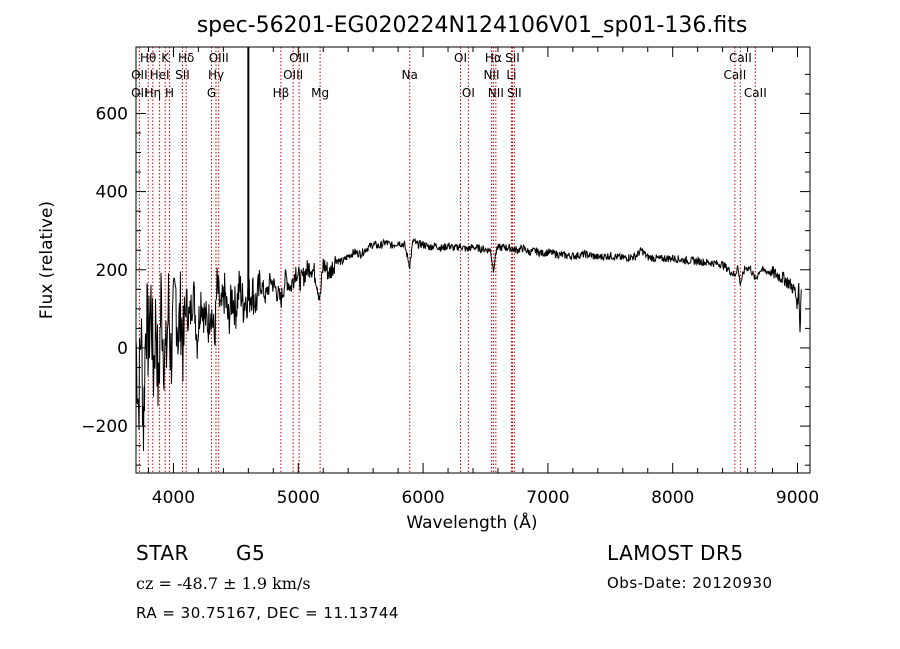  What do you see at coordinates (153, 93) in the screenshot?
I see `line-label-4: Hη` at bounding box center [153, 93].